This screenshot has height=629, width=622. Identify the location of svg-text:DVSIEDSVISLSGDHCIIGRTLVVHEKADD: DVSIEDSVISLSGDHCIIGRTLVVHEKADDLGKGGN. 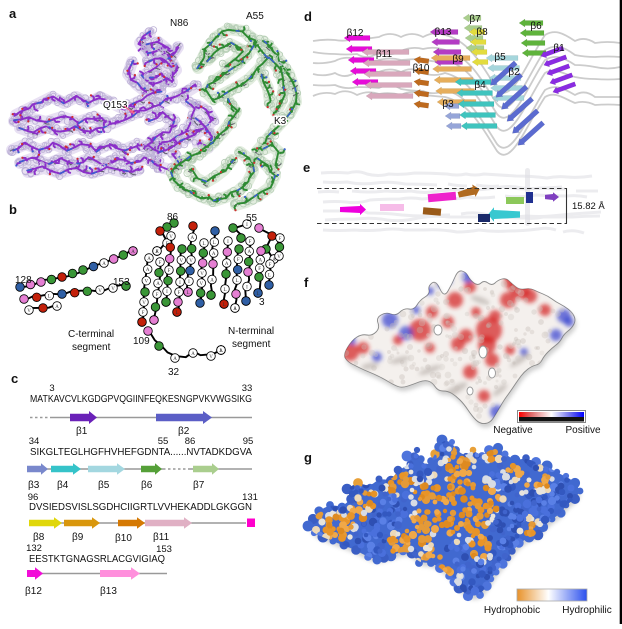
(140, 507).